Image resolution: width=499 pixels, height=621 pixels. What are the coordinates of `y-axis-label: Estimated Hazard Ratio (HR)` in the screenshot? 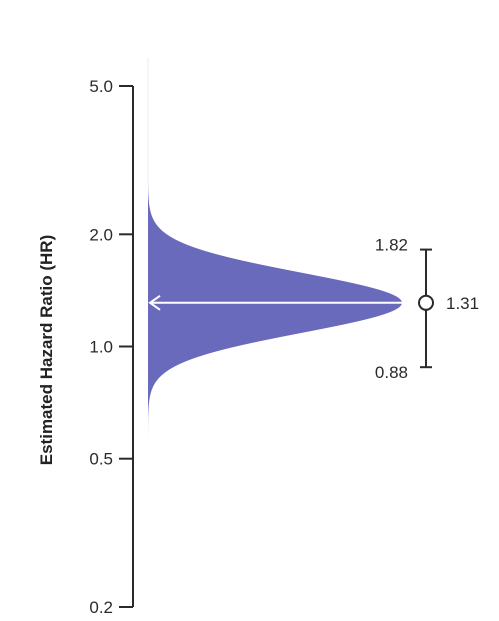 It's located at (46, 350).